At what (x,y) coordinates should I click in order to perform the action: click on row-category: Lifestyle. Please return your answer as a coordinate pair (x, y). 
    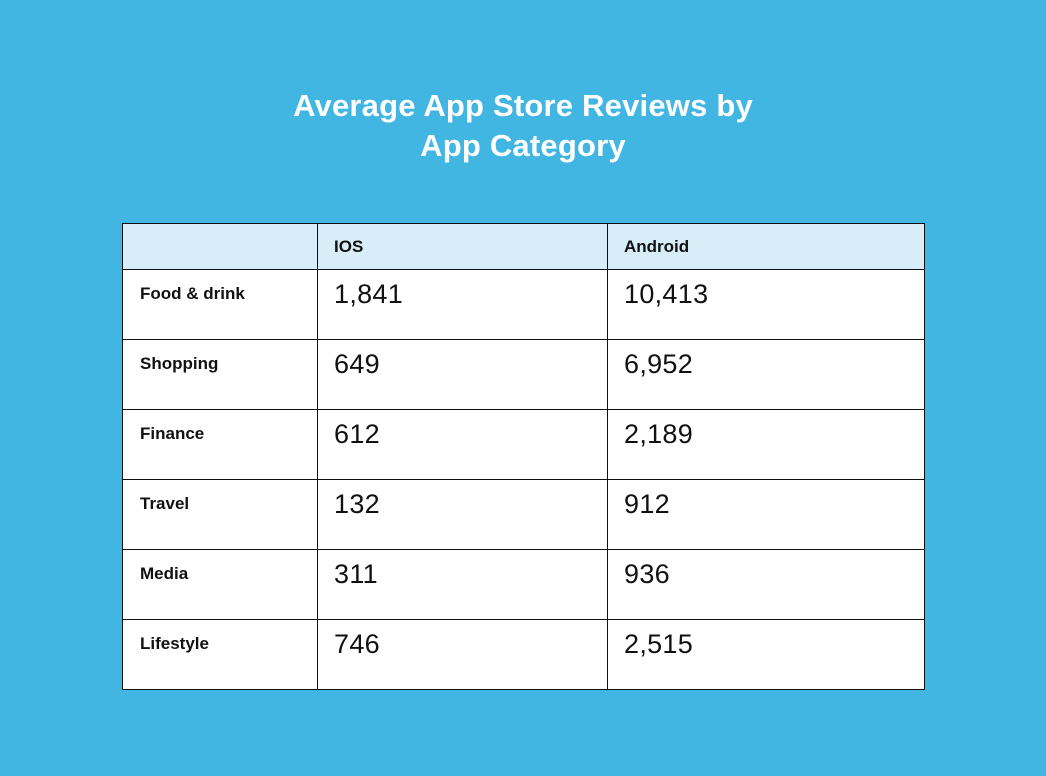
    Looking at the image, I should click on (220, 654).